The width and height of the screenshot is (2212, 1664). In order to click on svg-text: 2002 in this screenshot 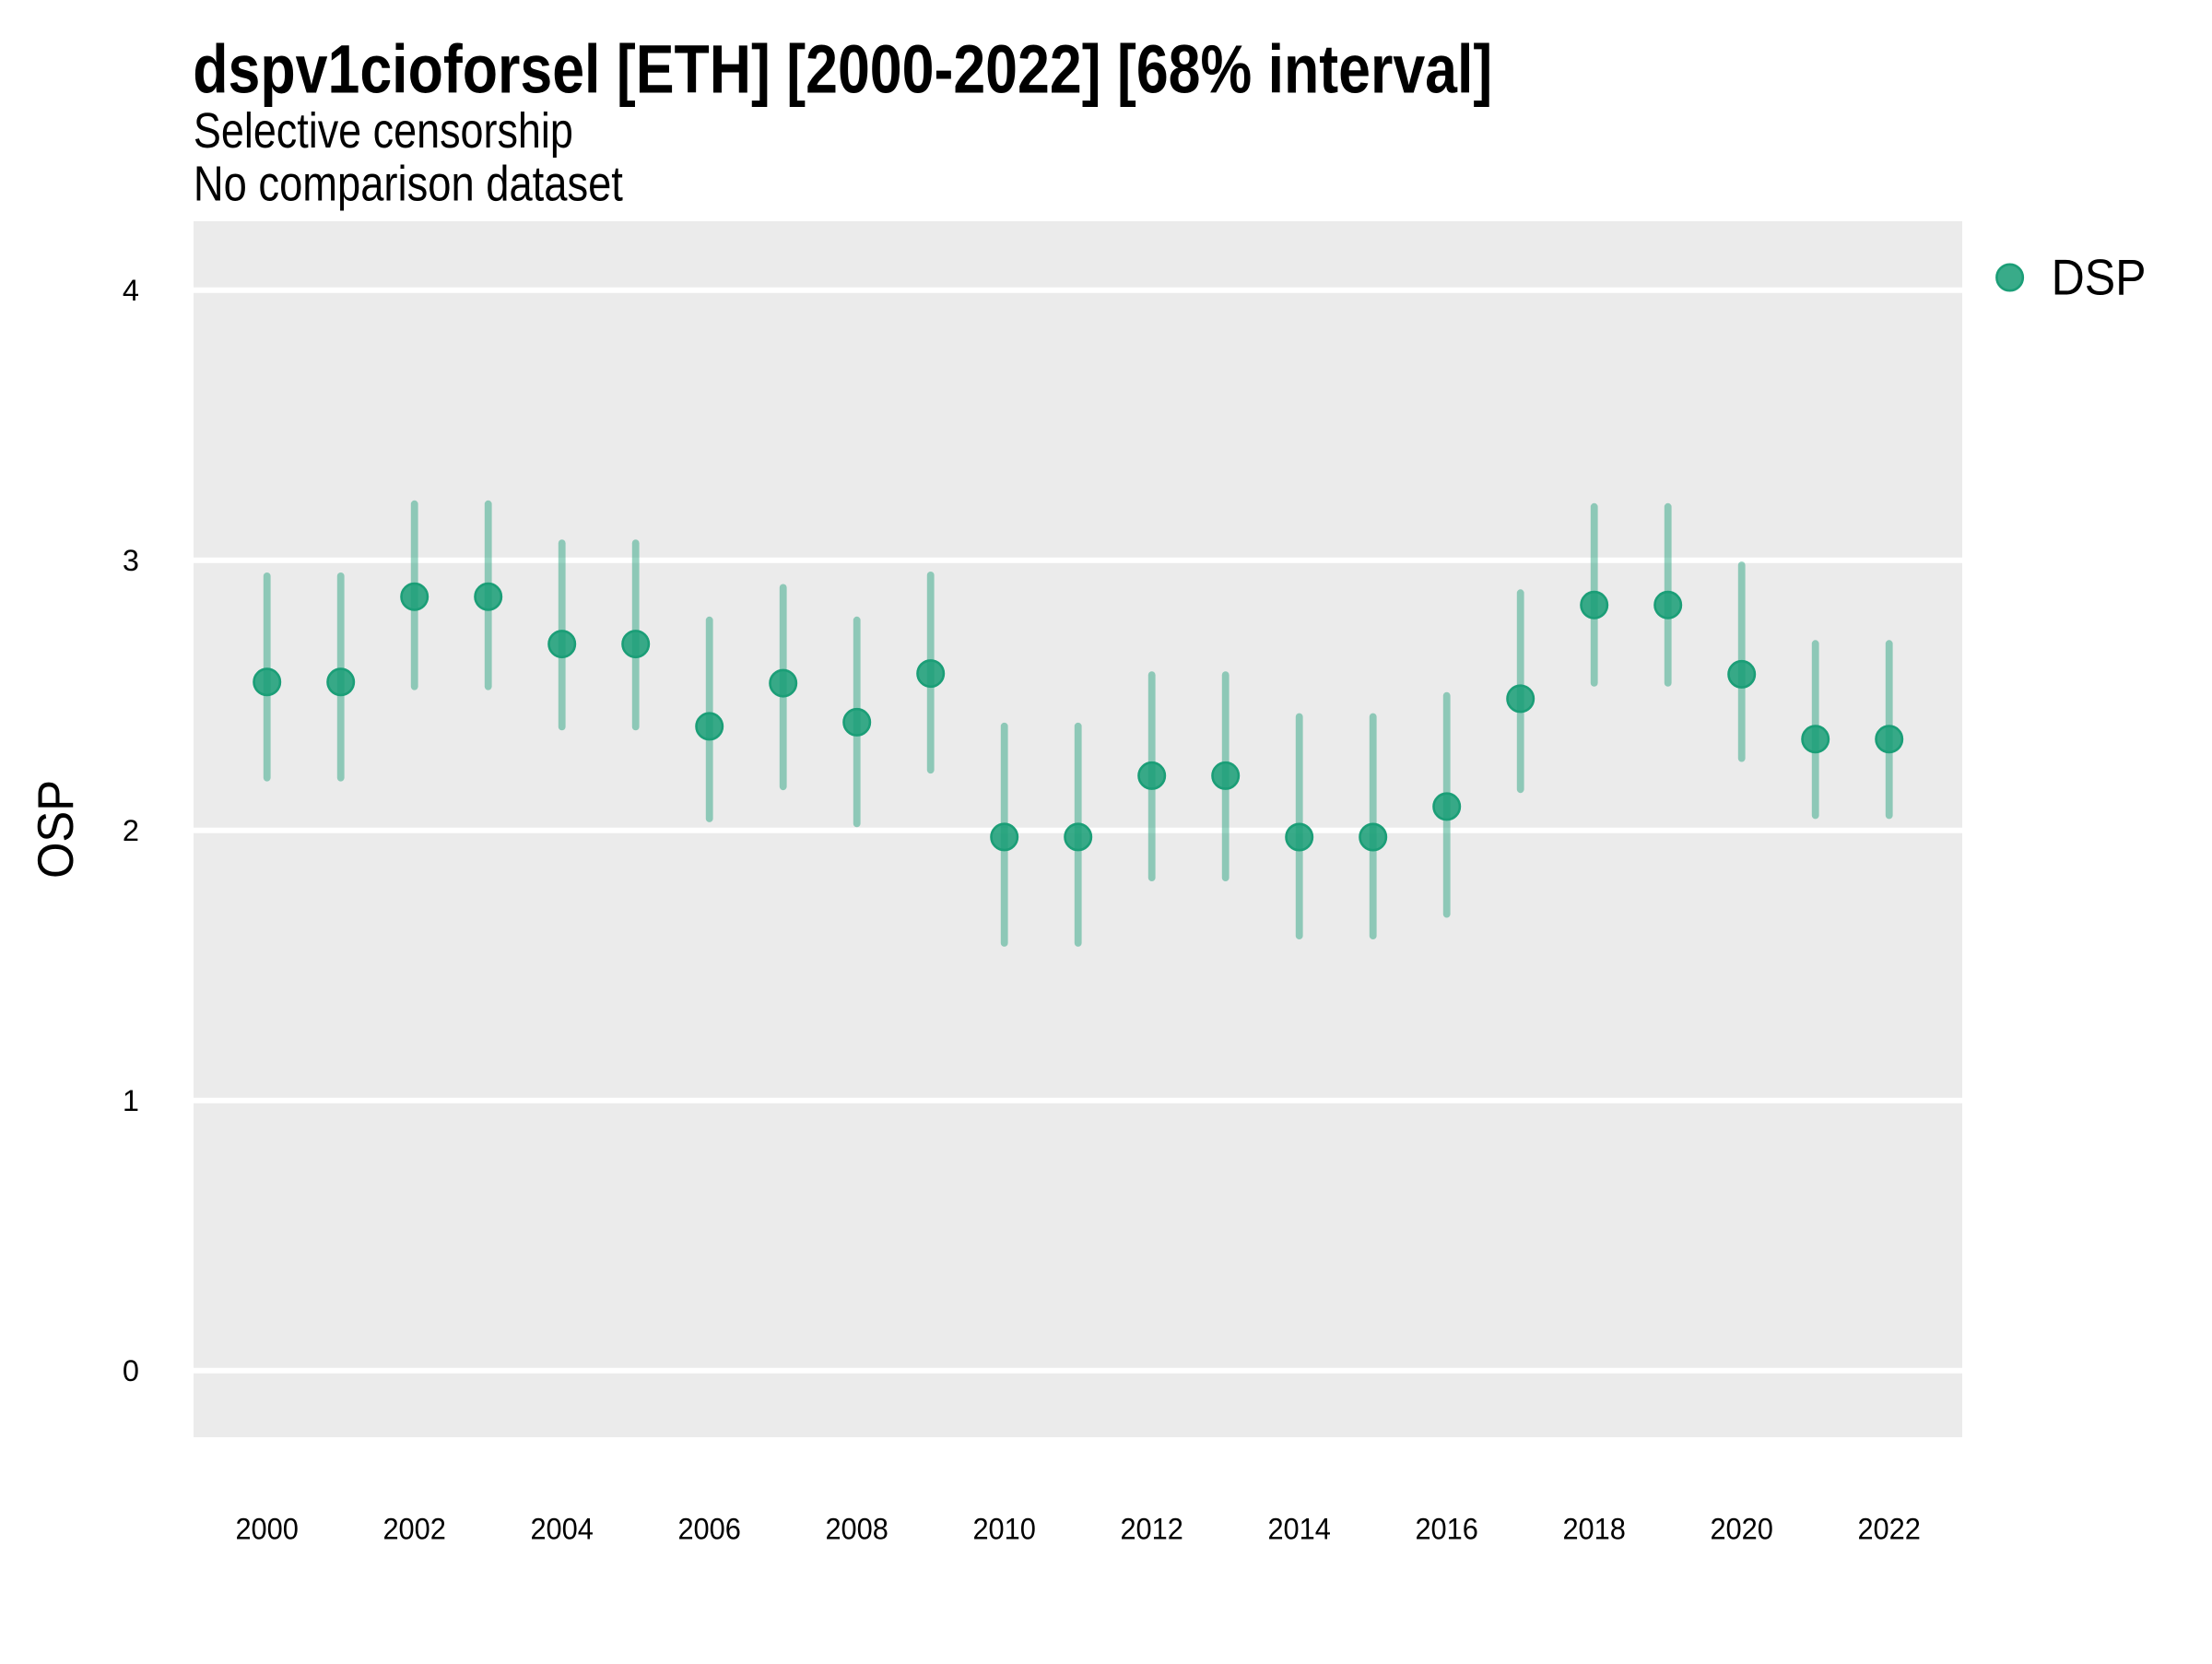, I will do `click(414, 1529)`.